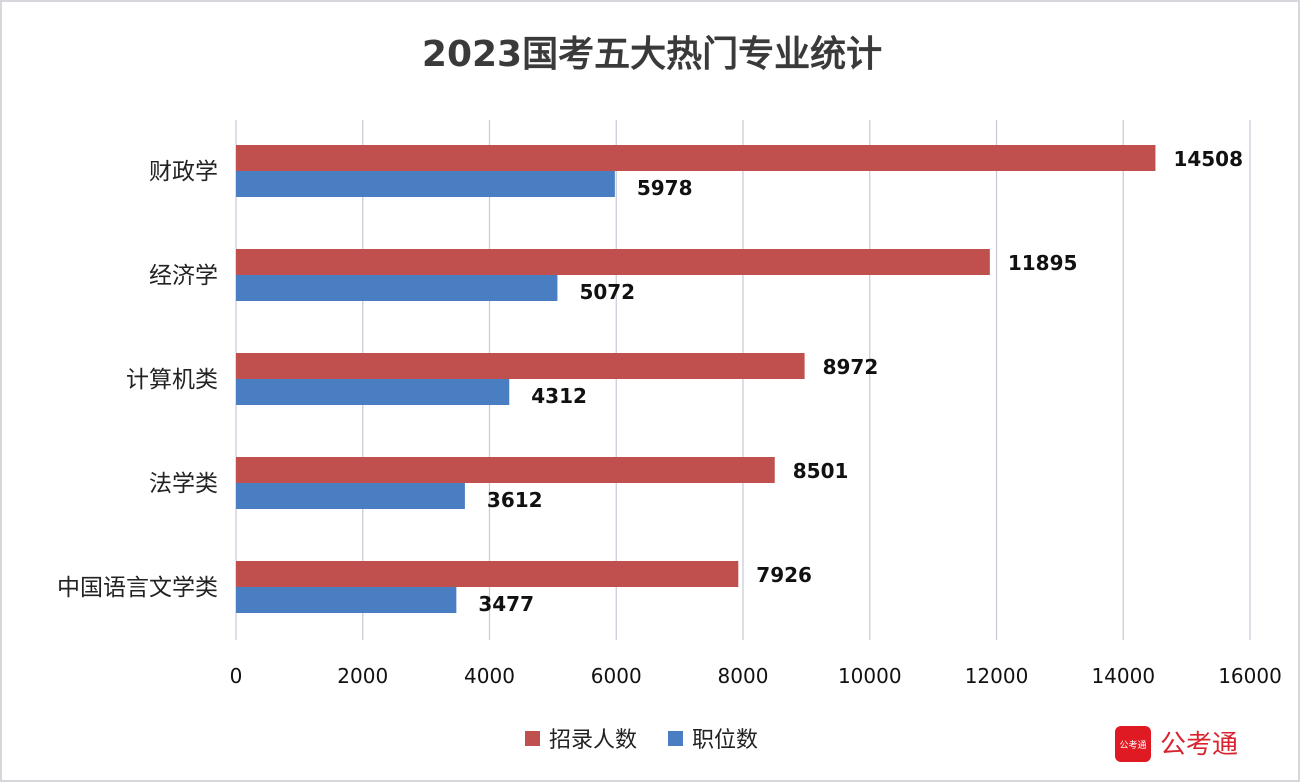 This screenshot has height=782, width=1300. I want to click on x-tick-label: 10000, so click(870, 676).